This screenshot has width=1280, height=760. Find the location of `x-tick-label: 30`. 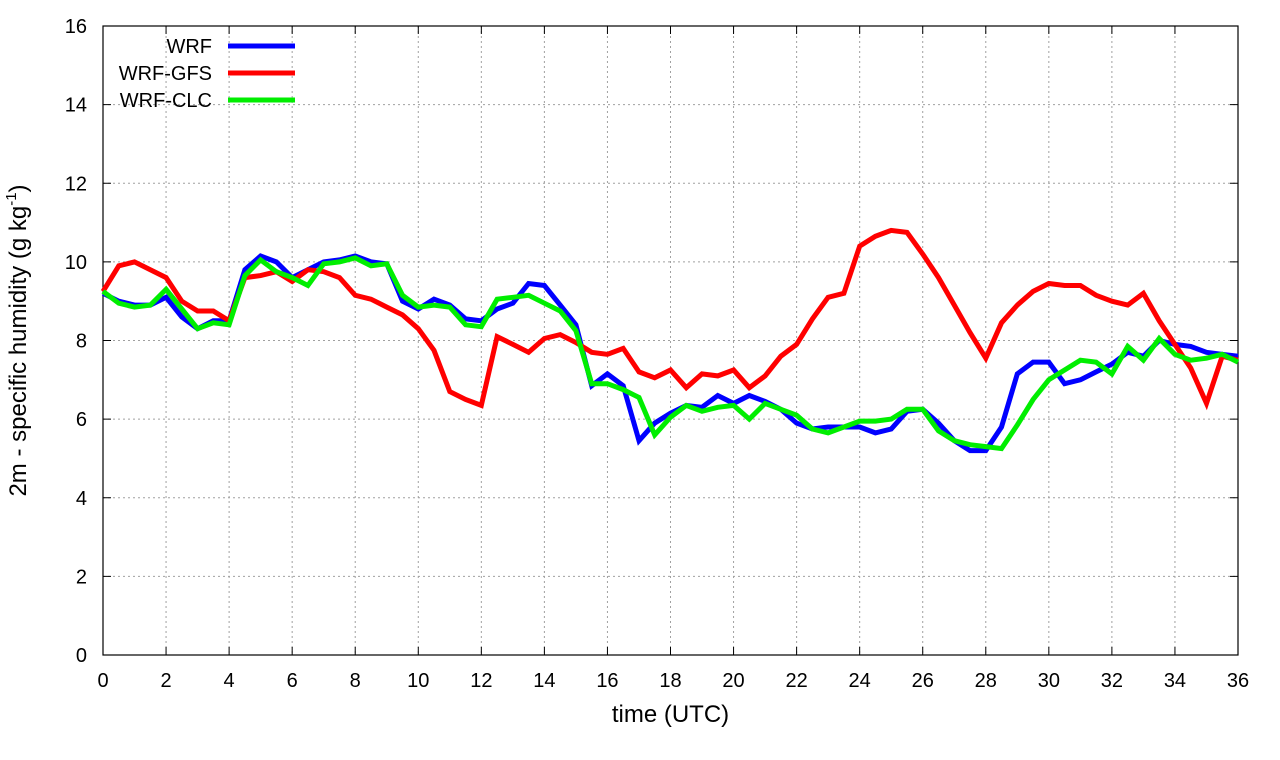

x-tick-label: 30 is located at coordinates (1049, 681).